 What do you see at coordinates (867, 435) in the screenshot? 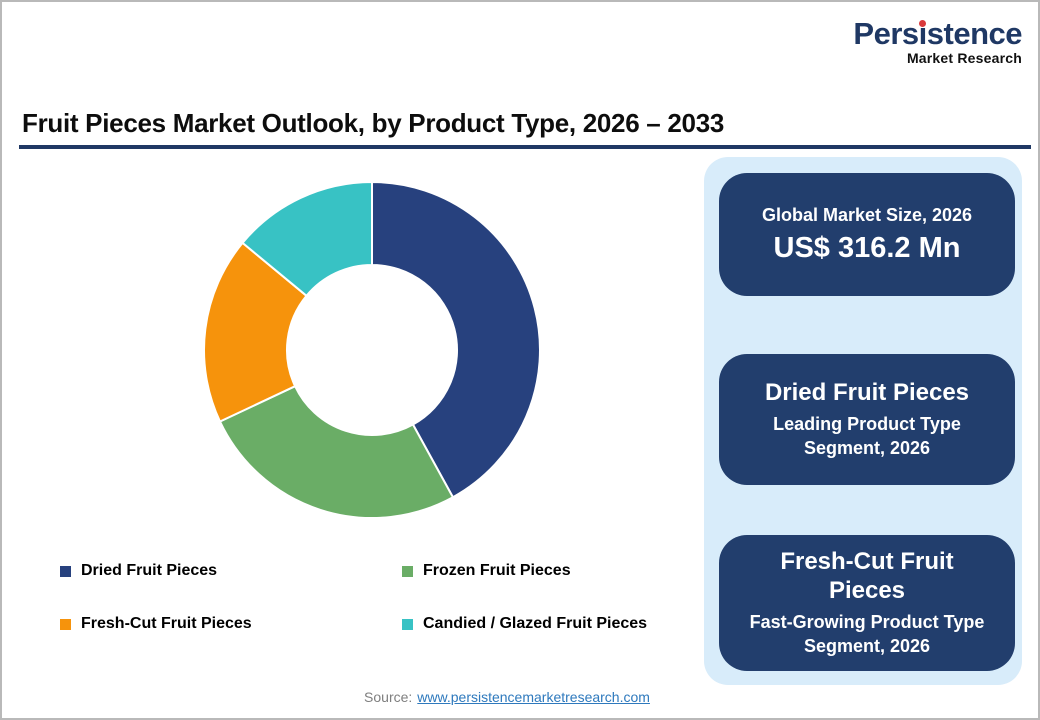
I see `leading-segment-subtitle: Leading Product Type Segment, 2026` at bounding box center [867, 435].